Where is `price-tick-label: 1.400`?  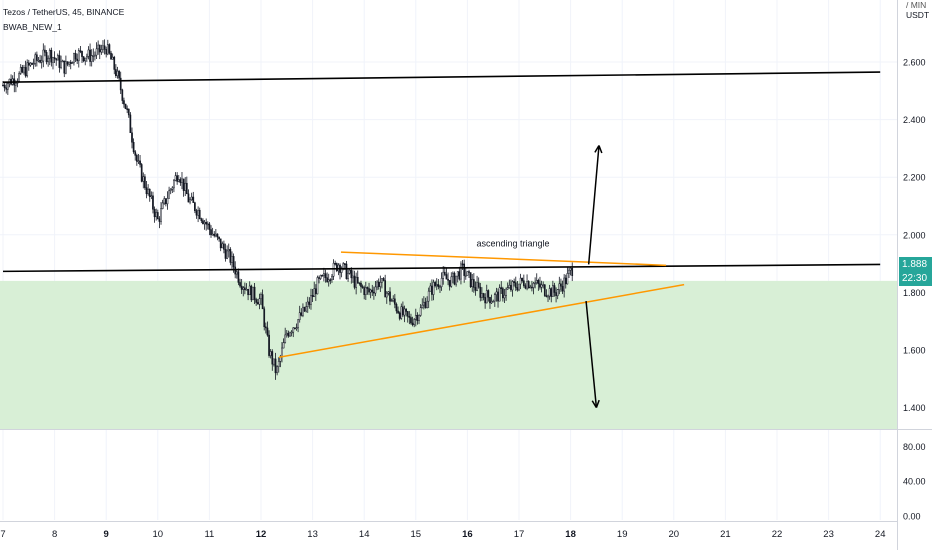
price-tick-label: 1.400 is located at coordinates (914, 408).